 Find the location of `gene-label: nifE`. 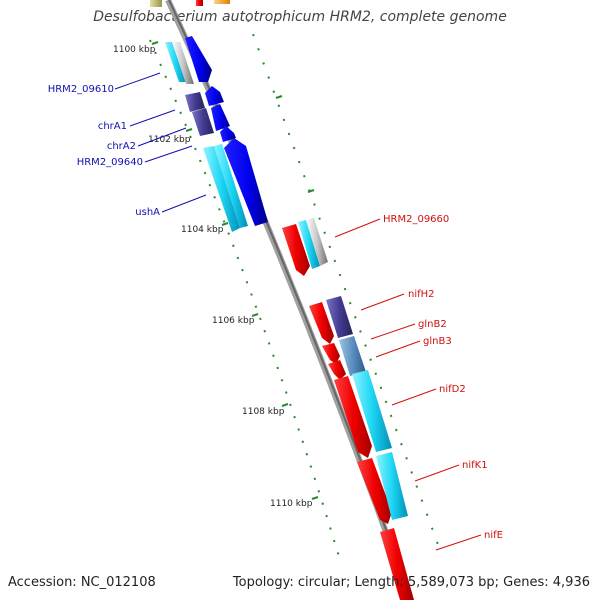

gene-label: nifE is located at coordinates (493, 535).